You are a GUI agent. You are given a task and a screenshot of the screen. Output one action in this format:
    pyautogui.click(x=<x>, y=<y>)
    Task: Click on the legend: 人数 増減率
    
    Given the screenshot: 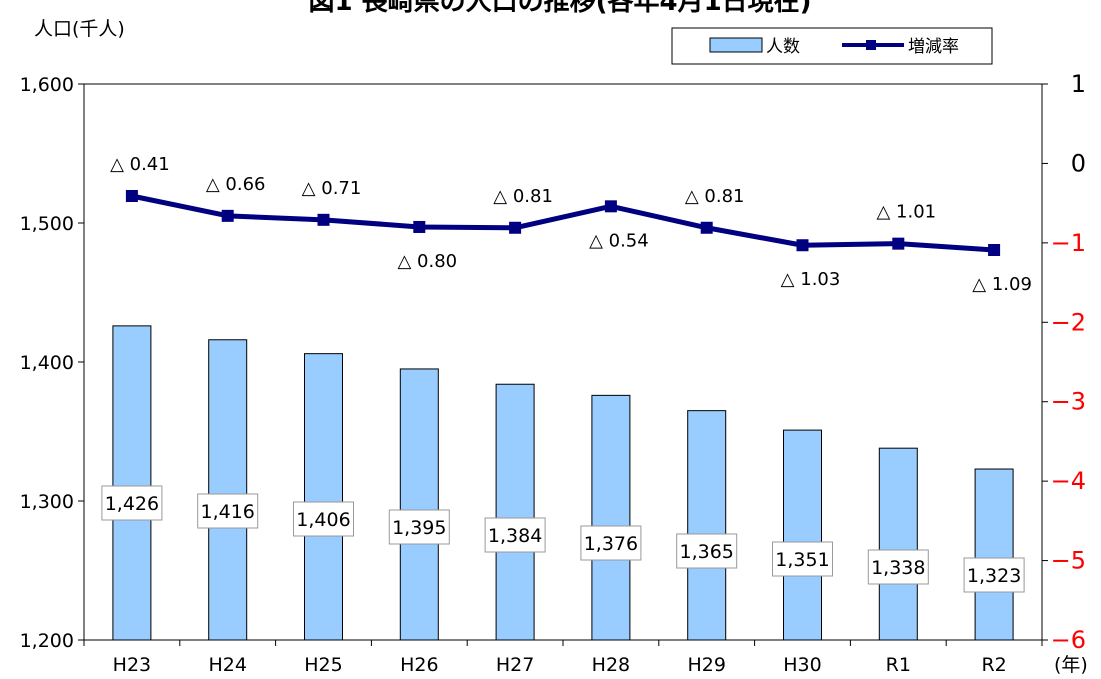 What is the action you would take?
    pyautogui.click(x=832, y=46)
    